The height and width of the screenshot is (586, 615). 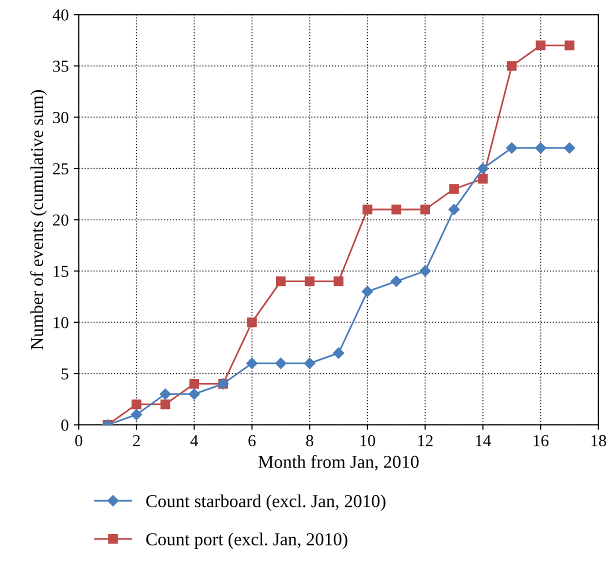 What do you see at coordinates (60, 118) in the screenshot?
I see `y-tick-label: 30` at bounding box center [60, 118].